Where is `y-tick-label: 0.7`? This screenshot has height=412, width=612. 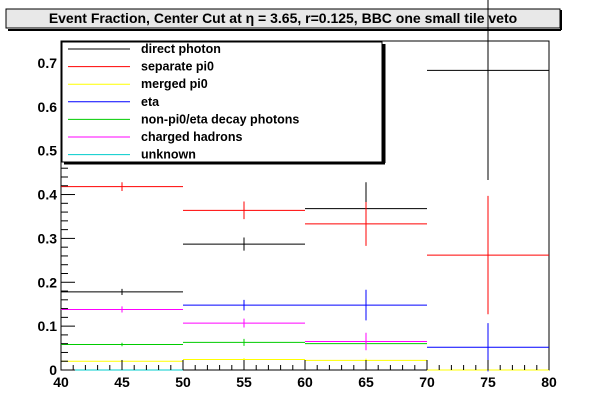
y-tick-label: 0.7 is located at coordinates (48, 63).